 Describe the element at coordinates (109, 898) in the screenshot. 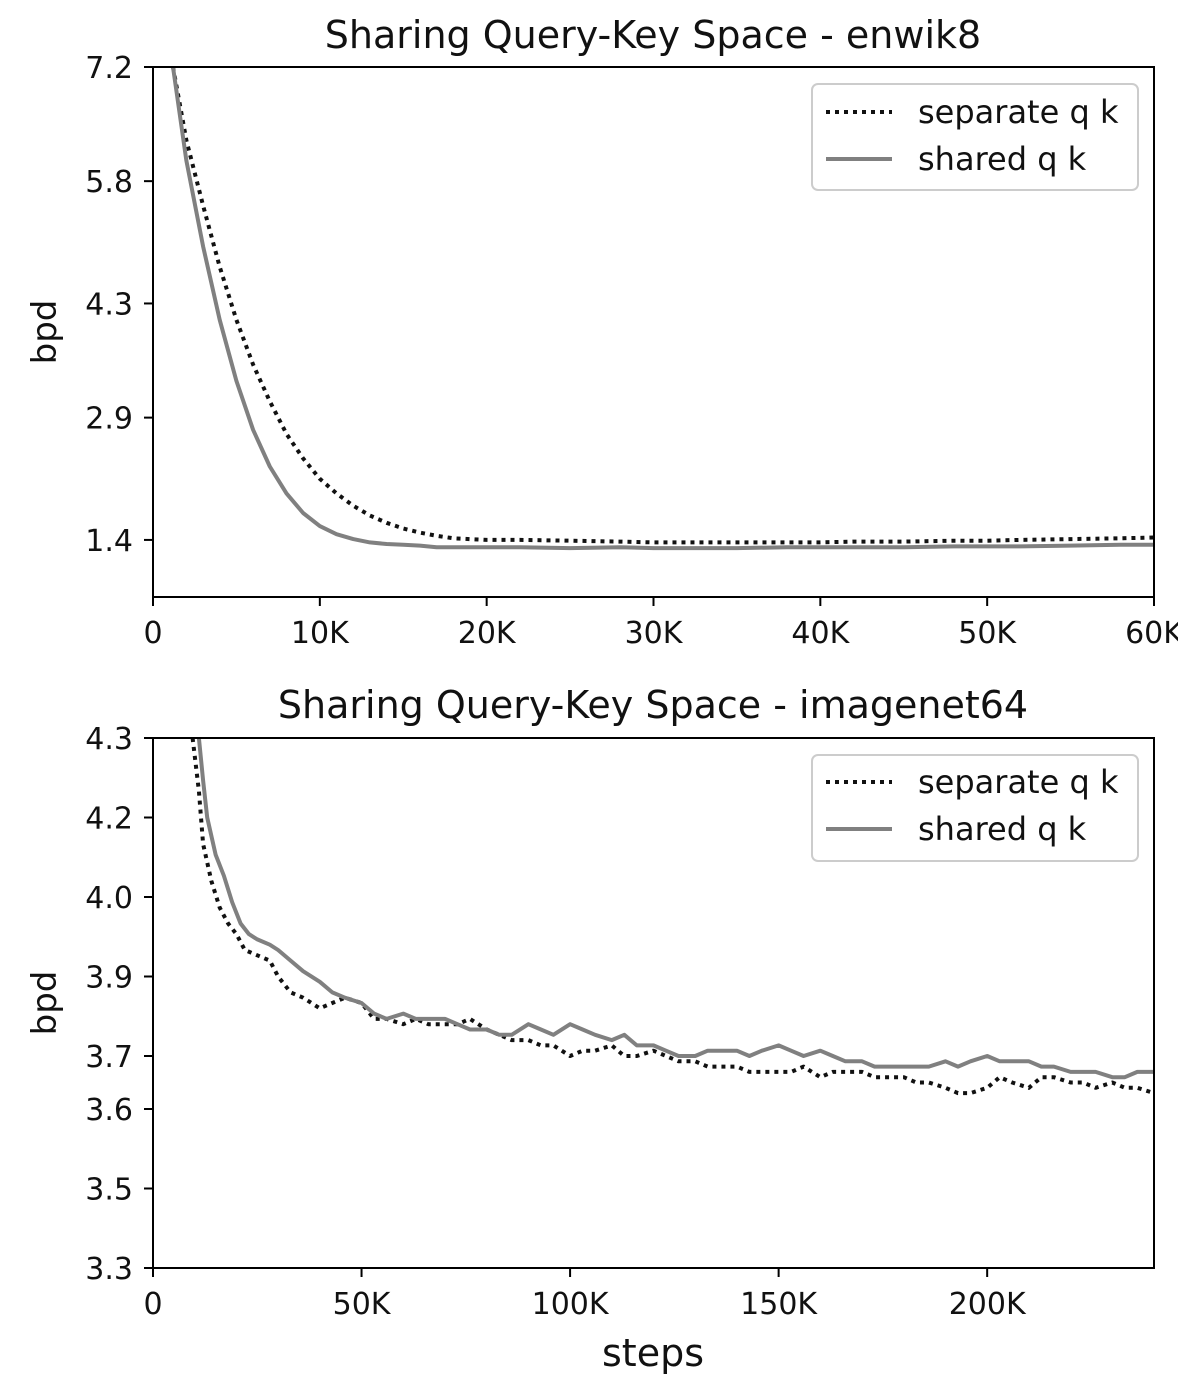

I see `y-tick-label: 4.0` at that location.